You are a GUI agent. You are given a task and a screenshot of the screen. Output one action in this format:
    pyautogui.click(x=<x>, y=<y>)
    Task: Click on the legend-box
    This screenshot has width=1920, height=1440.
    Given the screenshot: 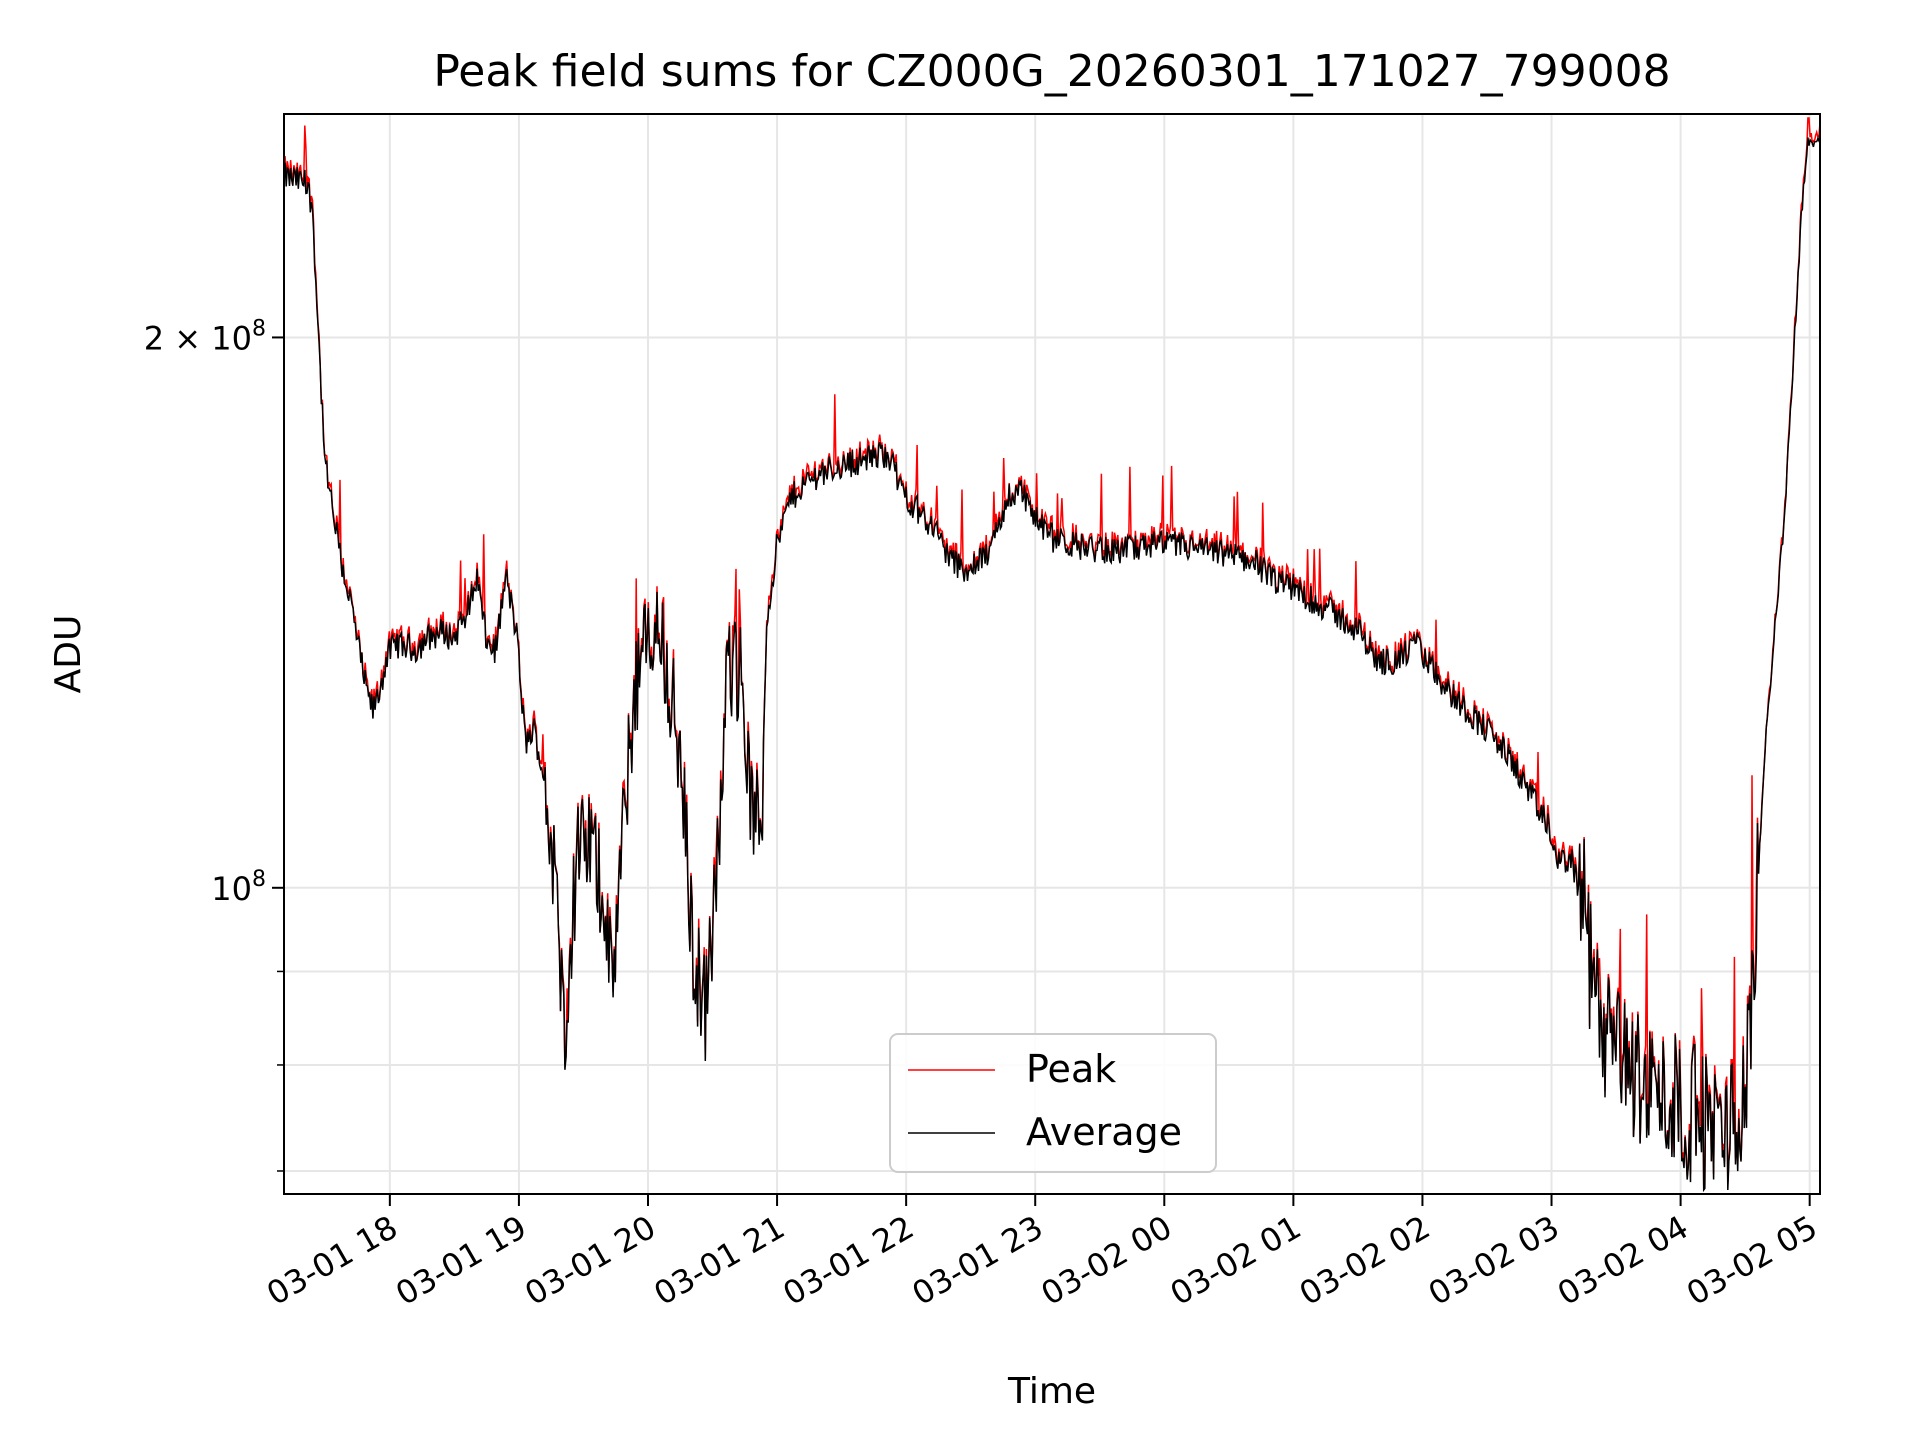 What is the action you would take?
    pyautogui.click(x=1053, y=1103)
    